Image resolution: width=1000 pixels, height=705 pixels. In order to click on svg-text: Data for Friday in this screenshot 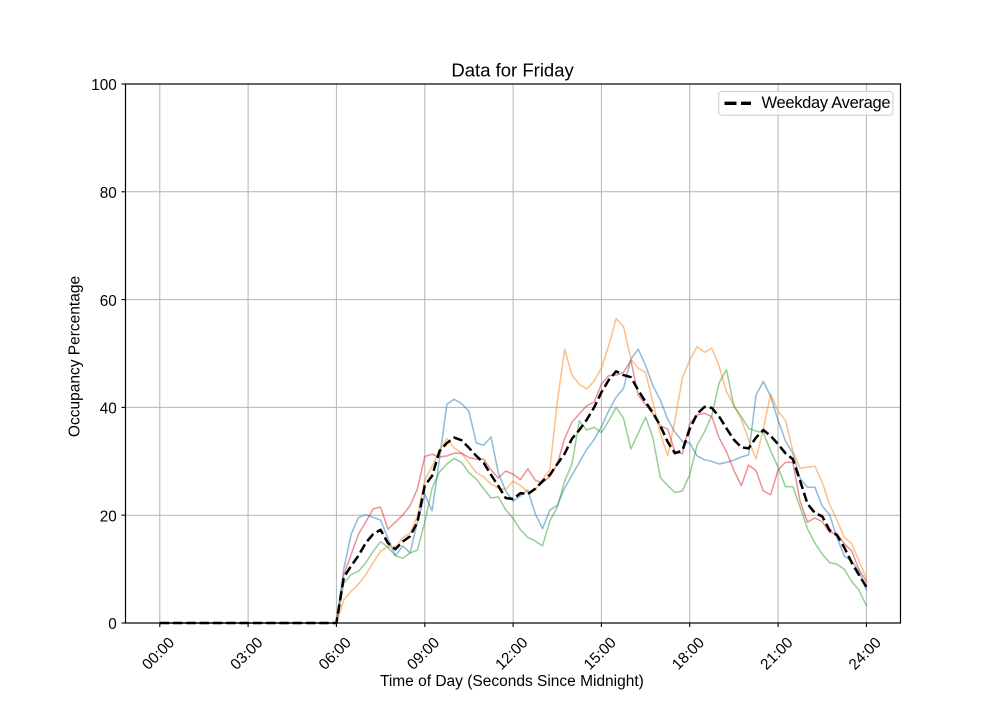, I will do `click(512, 70)`.